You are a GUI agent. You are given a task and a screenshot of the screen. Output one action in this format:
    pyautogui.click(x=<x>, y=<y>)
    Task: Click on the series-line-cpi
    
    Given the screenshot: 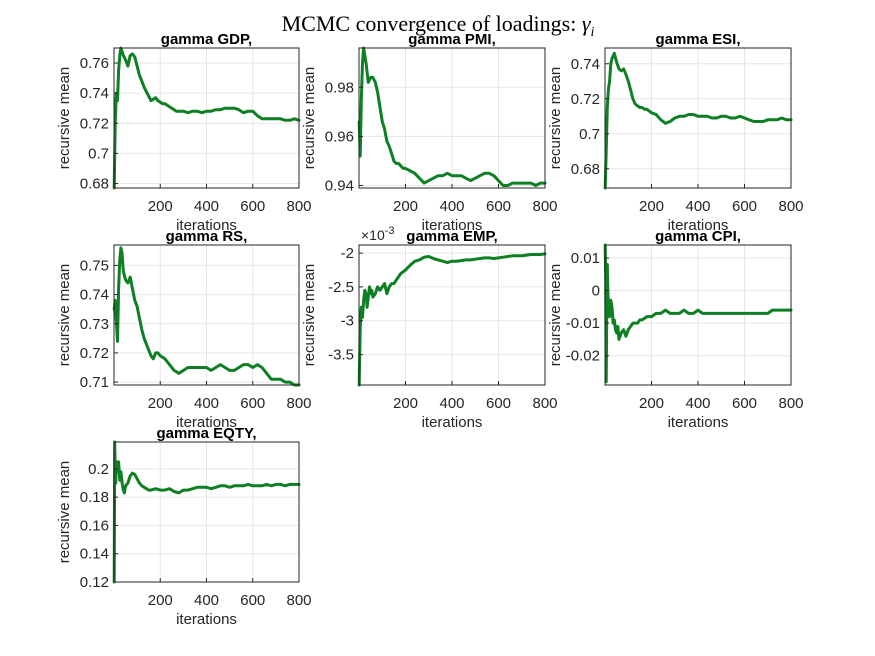 What is the action you would take?
    pyautogui.click(x=698, y=313)
    